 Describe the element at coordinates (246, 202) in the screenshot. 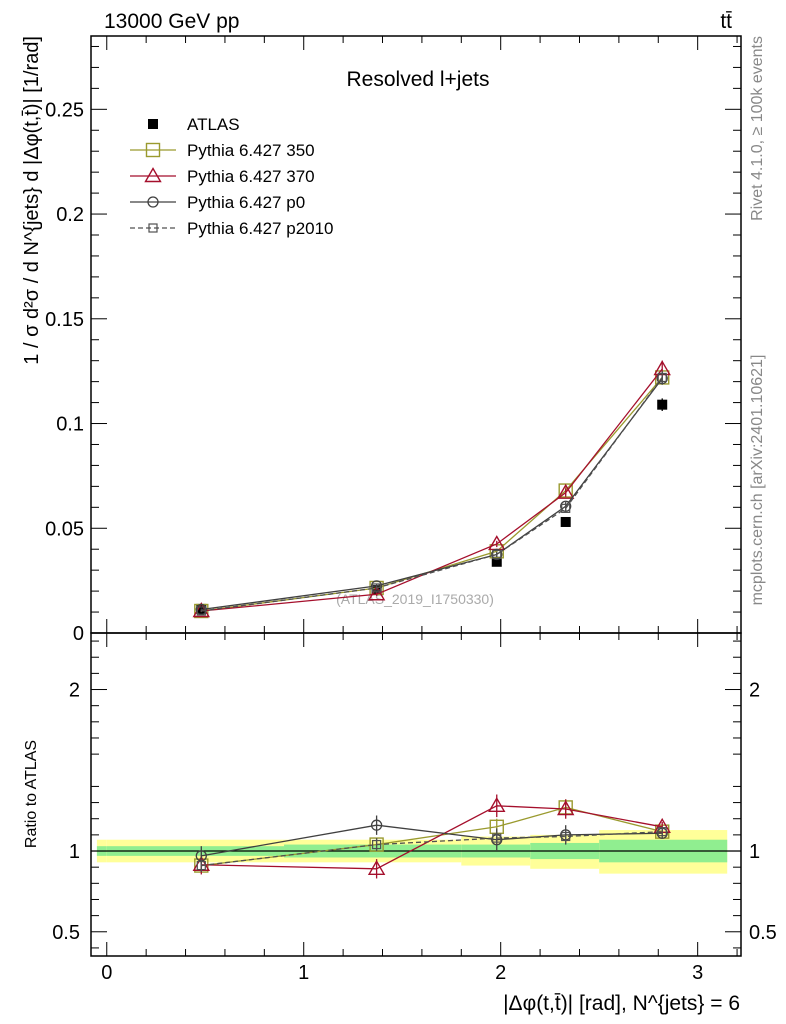

I see `legend-label: Pythia 6.427 p0` at that location.